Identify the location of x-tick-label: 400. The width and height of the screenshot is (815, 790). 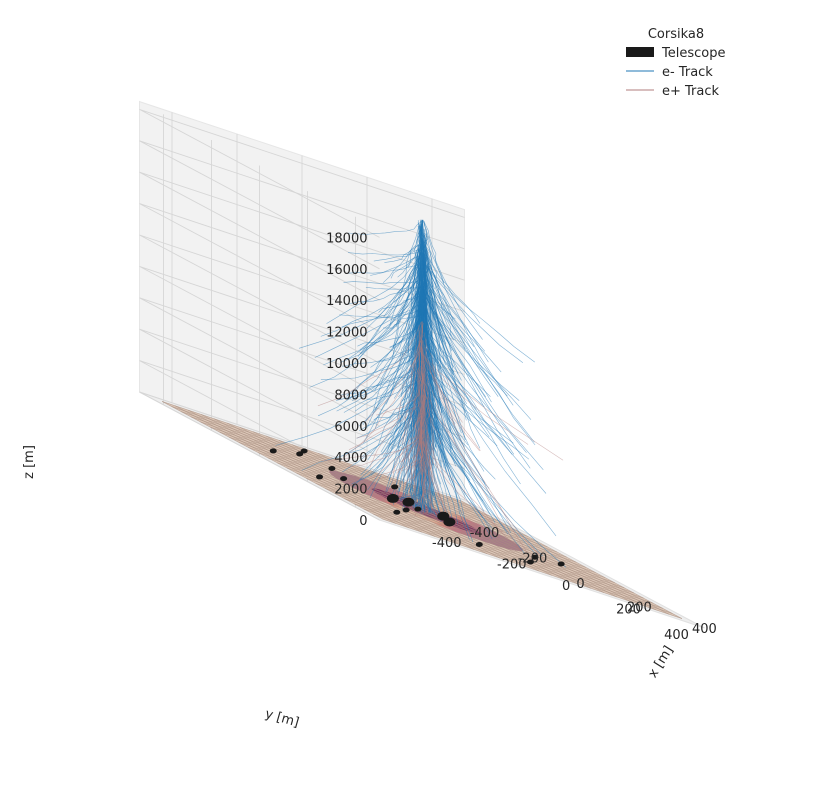
(704, 629).